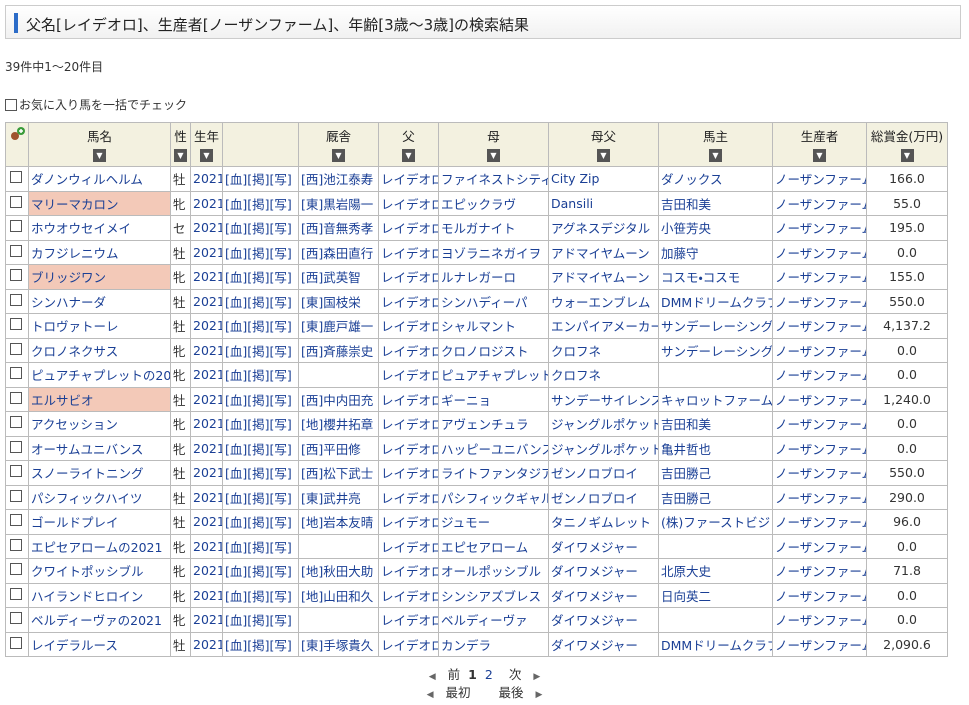 This screenshot has width=969, height=705. I want to click on cell-link: 吉田勝己, so click(686, 474).